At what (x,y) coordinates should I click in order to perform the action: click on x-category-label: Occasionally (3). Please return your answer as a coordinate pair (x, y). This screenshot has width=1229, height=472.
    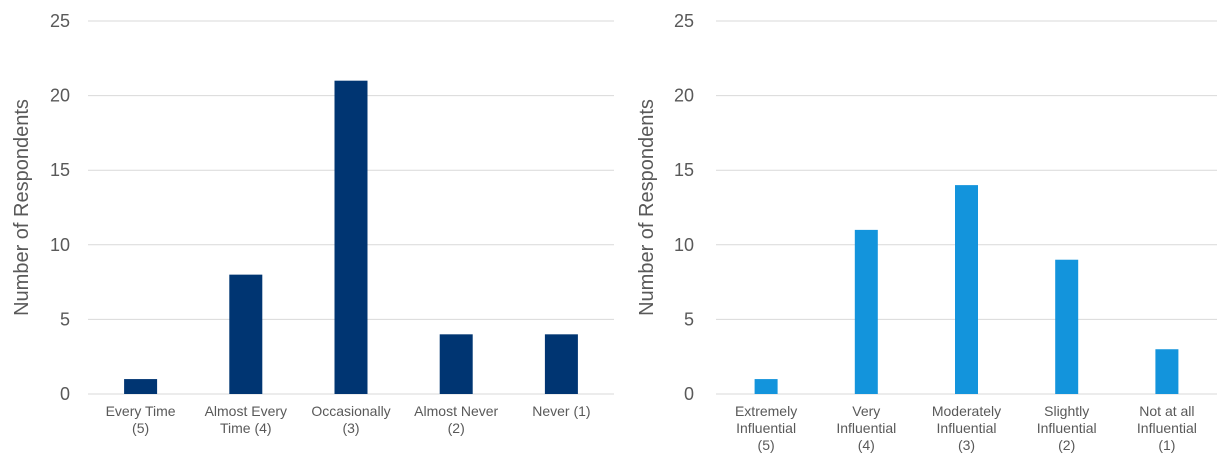
    Looking at the image, I should click on (350, 419).